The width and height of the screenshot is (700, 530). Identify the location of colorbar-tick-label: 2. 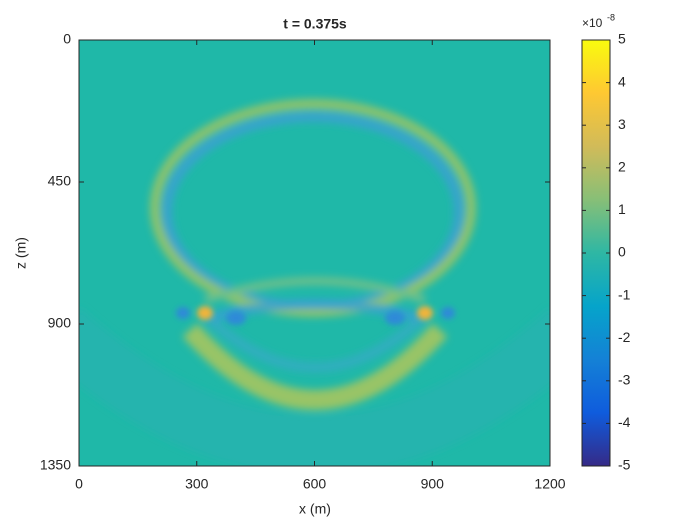
(622, 167).